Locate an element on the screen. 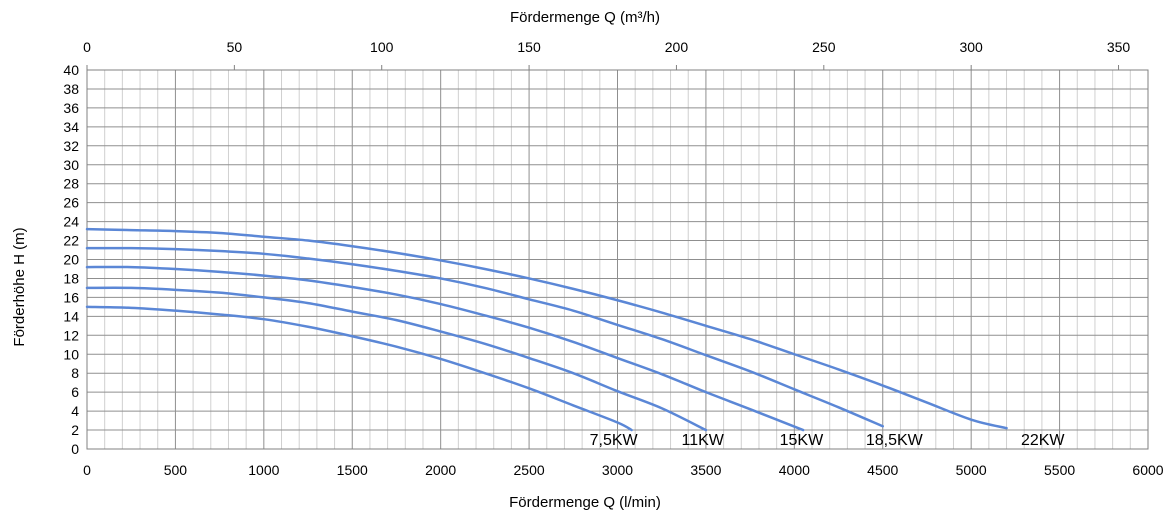 This screenshot has width=1173, height=514. y-tick-label: 32 is located at coordinates (71, 146).